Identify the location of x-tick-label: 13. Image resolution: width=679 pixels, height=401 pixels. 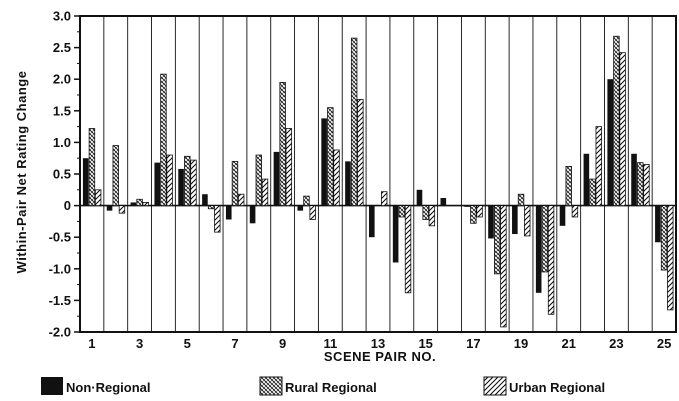
(378, 343).